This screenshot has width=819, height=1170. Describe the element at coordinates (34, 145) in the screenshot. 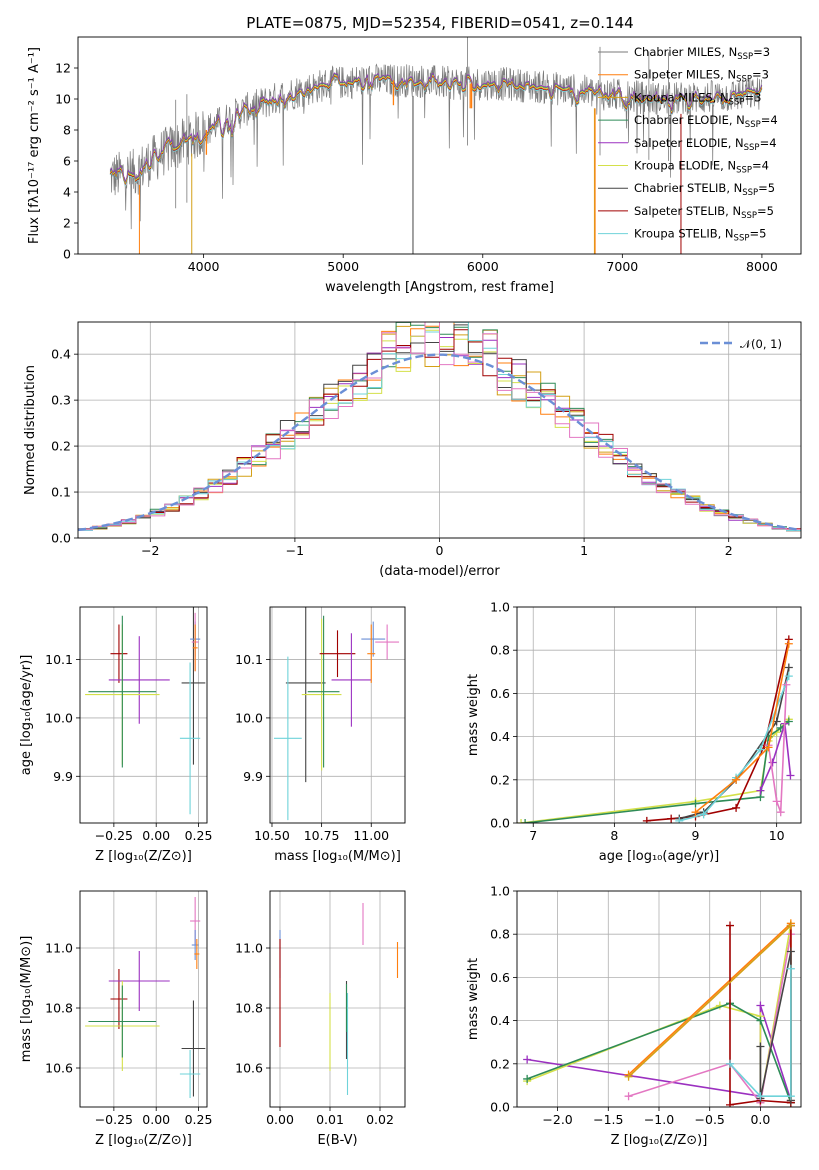

I see `spectrum-ylabel: Flux [fλ10⁻¹⁷ erg cm⁻² s⁻¹ A⁻¹]` at that location.